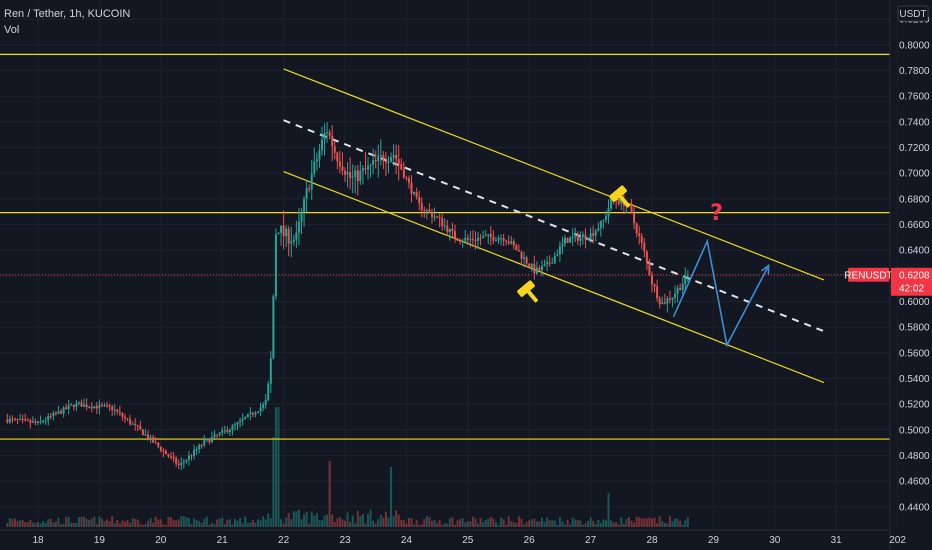 The image size is (932, 550). I want to click on volume-indicator-label: Vol, so click(12, 30).